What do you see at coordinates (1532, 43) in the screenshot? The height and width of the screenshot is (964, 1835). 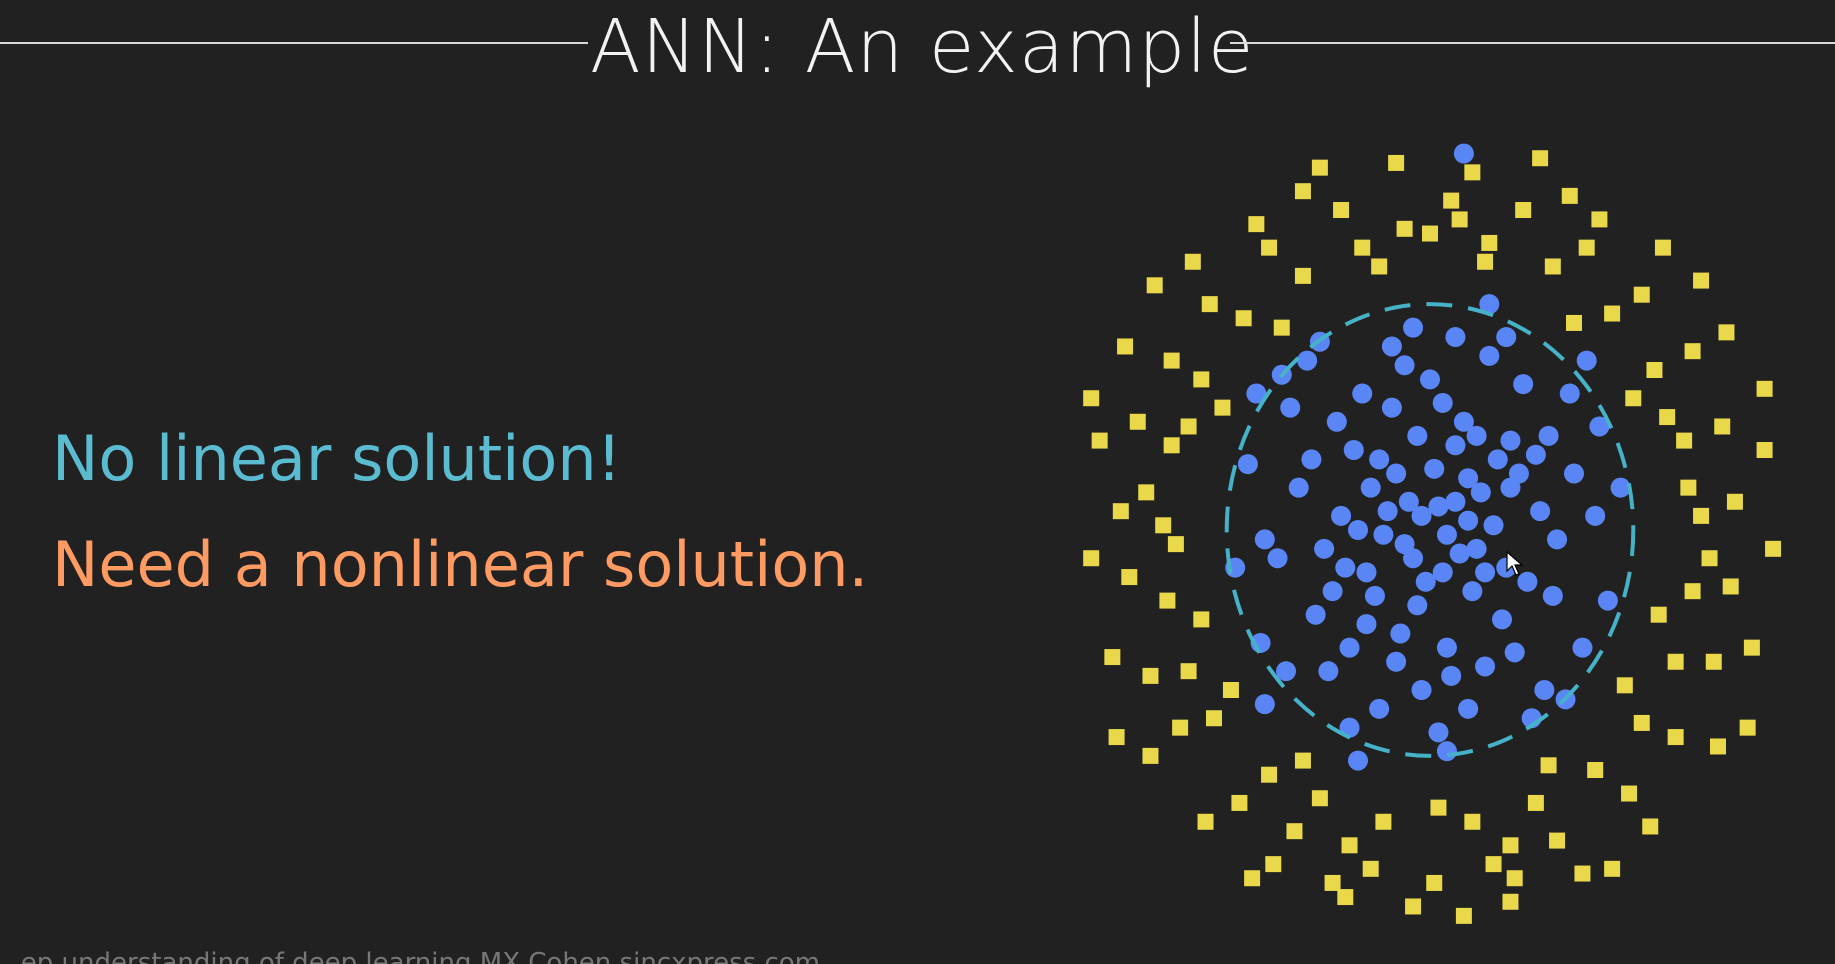 I see `title-rule-right` at bounding box center [1532, 43].